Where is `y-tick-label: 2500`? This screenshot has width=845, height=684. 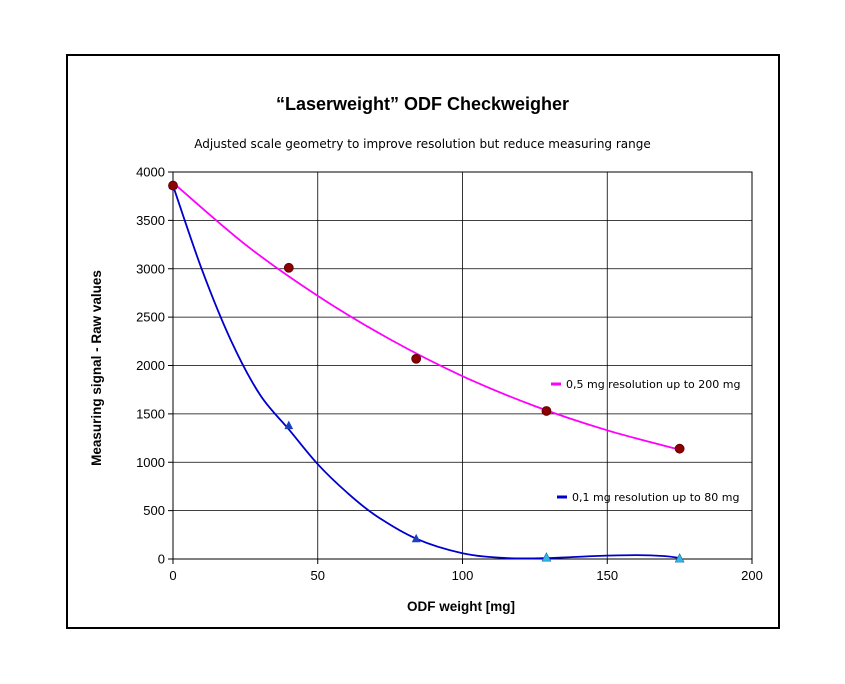 y-tick-label: 2500 is located at coordinates (150, 317).